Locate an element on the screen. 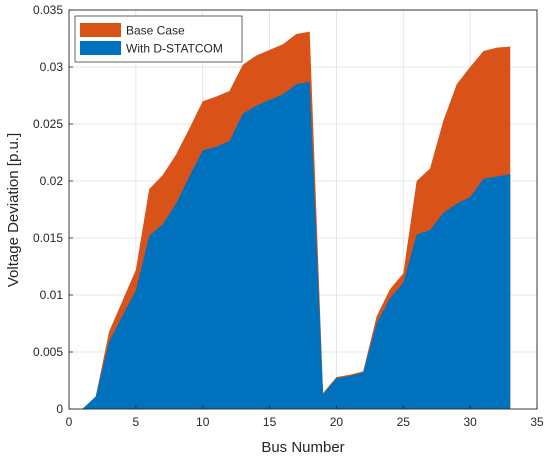 This screenshot has height=466, width=550. x-tick-label: 35 is located at coordinates (537, 422).